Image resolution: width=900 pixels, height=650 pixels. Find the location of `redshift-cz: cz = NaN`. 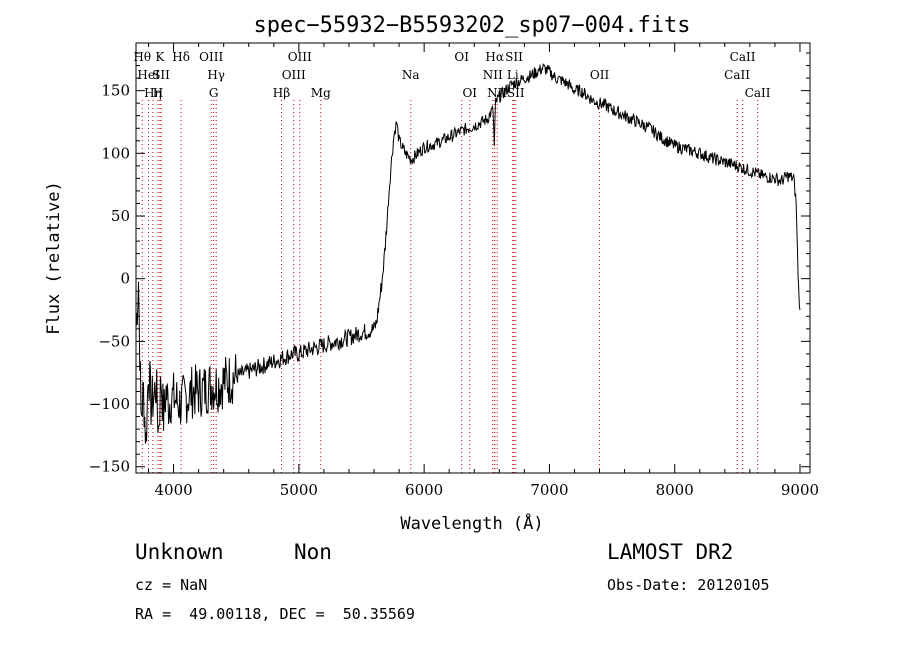

redshift-cz: cz = NaN is located at coordinates (171, 585).